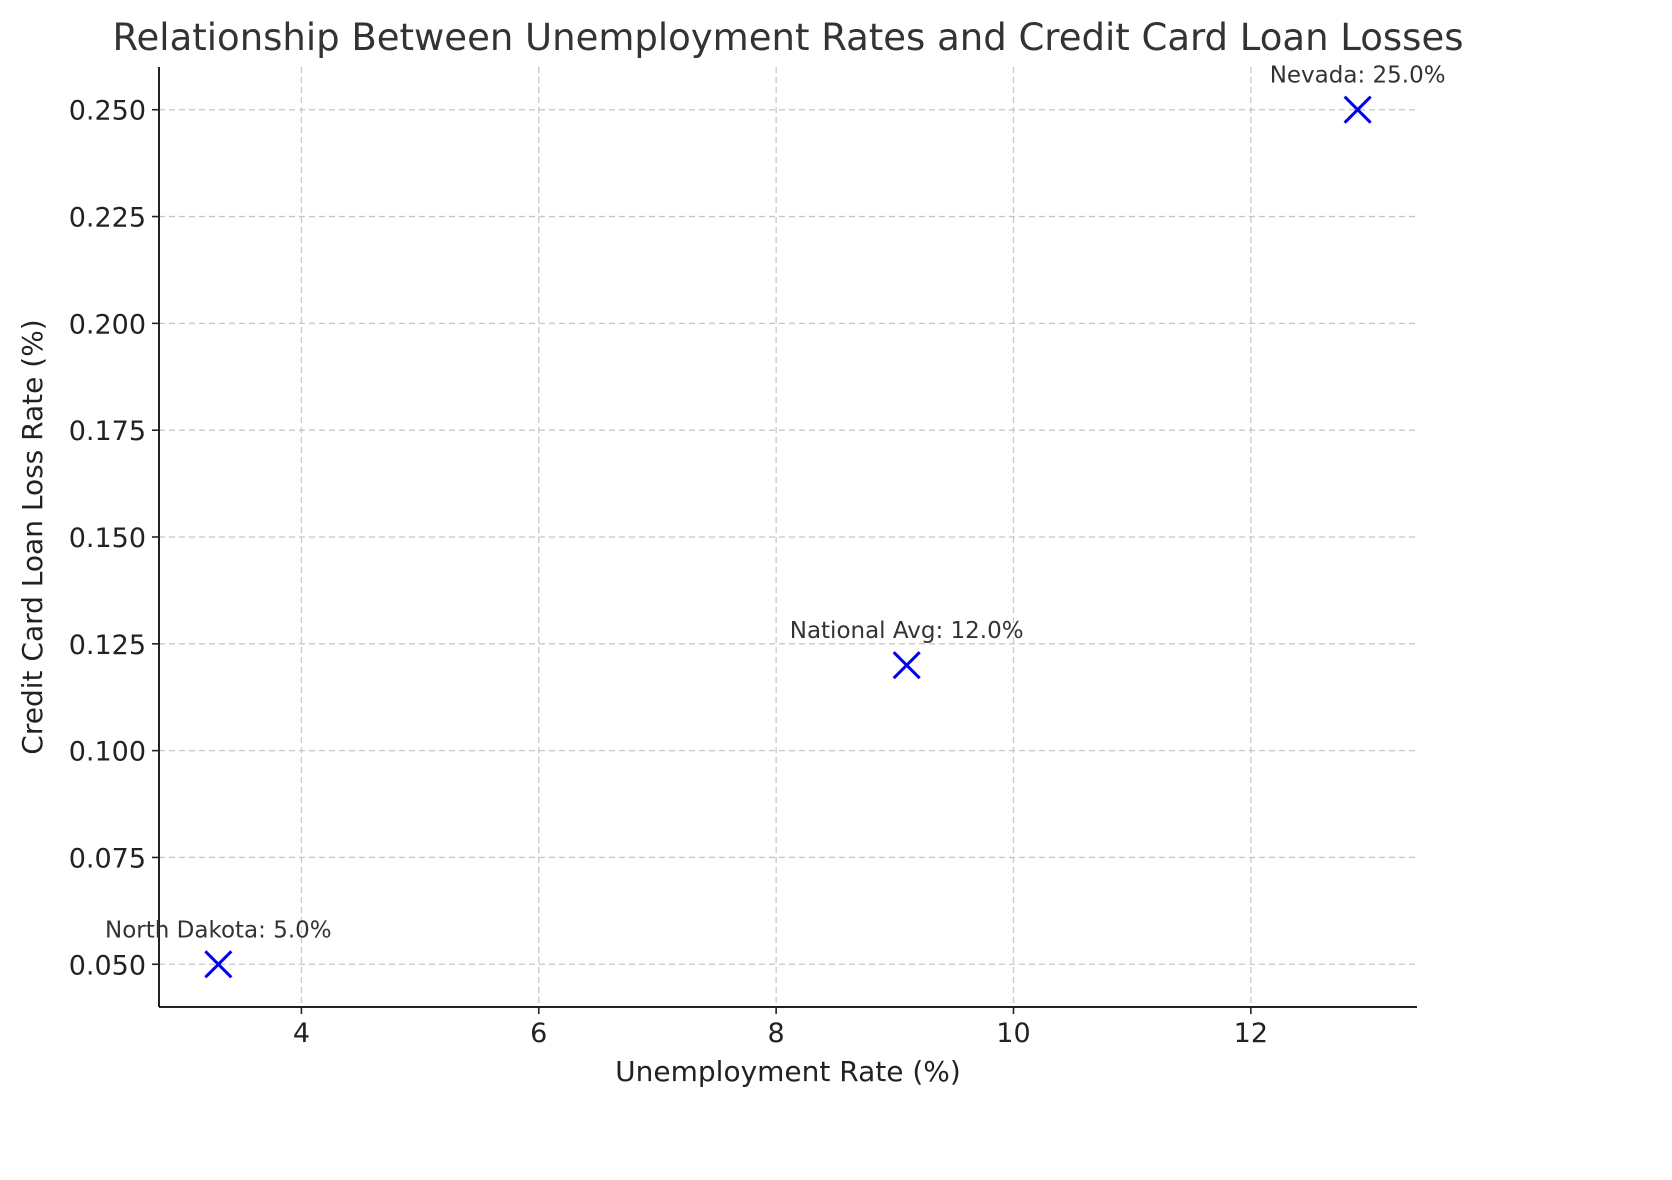 The image size is (1672, 1180). Describe the element at coordinates (907, 631) in the screenshot. I see `point-annotation: National Avg: 12.0%` at that location.